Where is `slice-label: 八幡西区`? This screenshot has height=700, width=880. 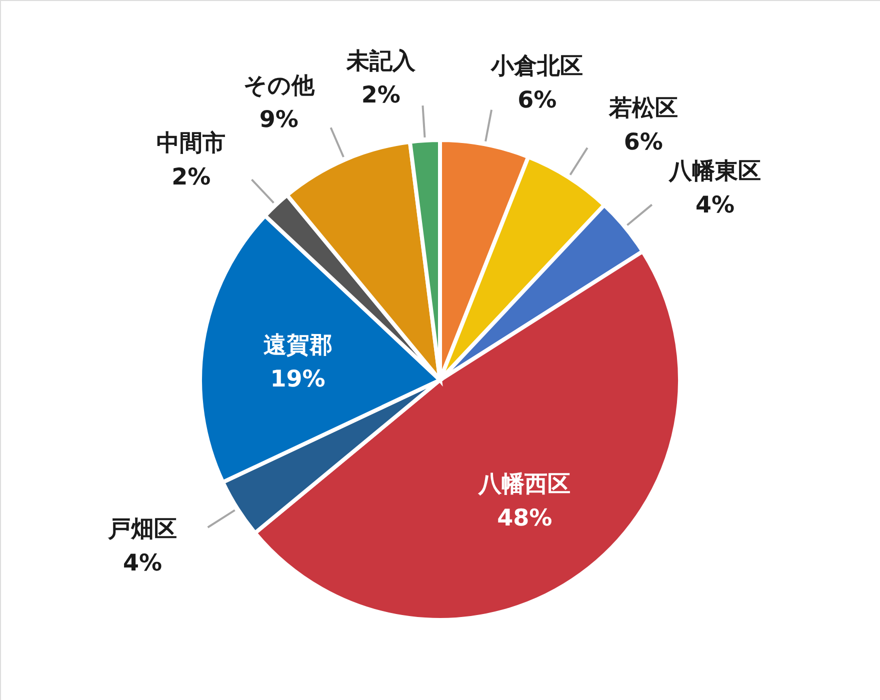
slice-label: 八幡西区 is located at coordinates (524, 485).